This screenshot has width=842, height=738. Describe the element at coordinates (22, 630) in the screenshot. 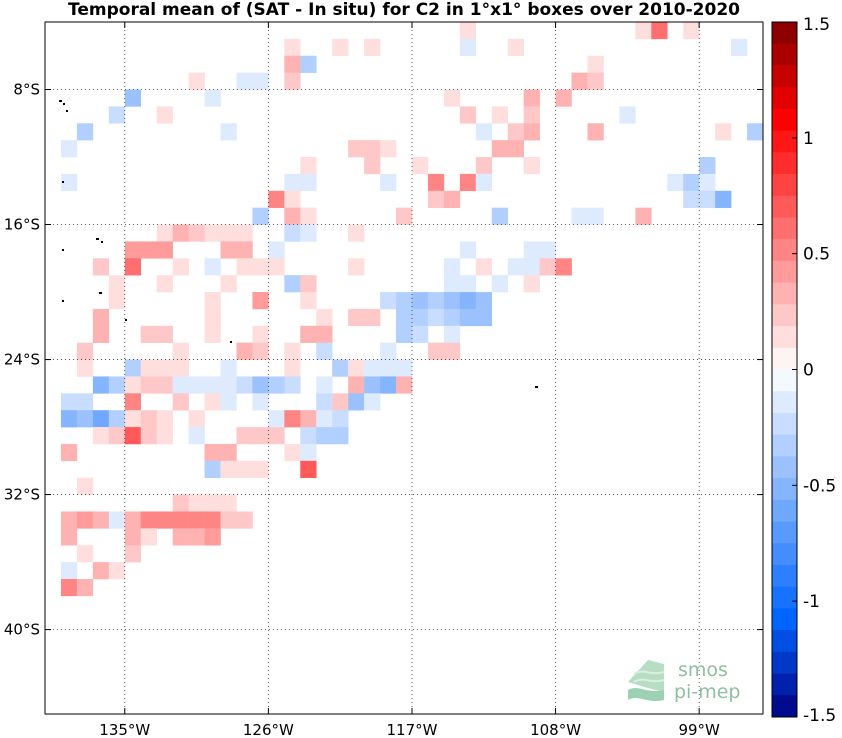

I see `y-tick-label: 40°S` at that location.